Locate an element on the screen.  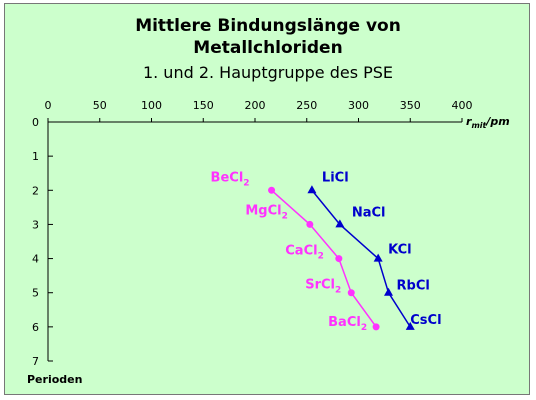
series-1: LiCl NaCl KCl RbCl CsCl is located at coordinates (374, 250).